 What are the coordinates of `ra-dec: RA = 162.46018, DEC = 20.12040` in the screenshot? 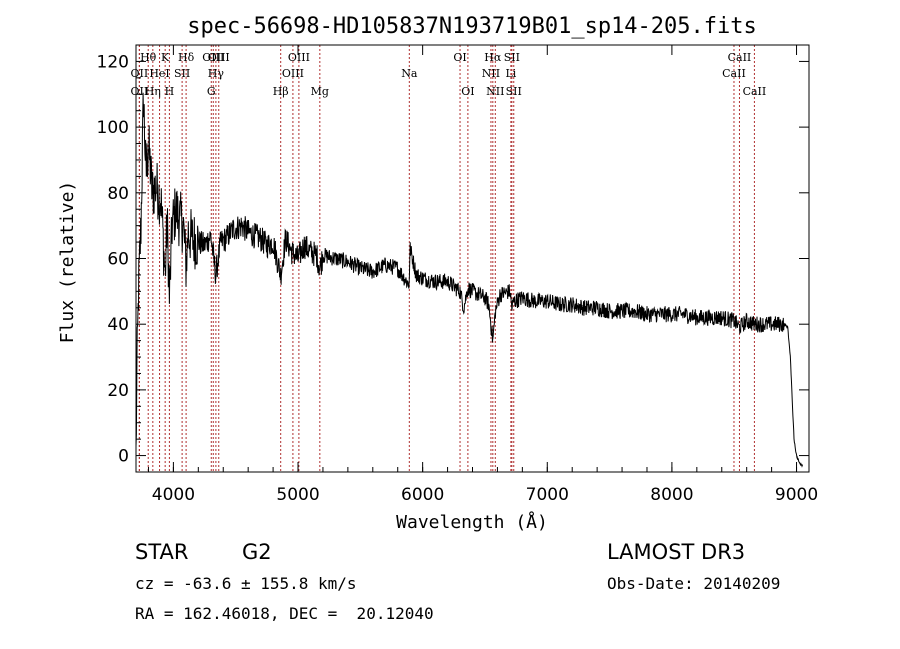 It's located at (284, 613).